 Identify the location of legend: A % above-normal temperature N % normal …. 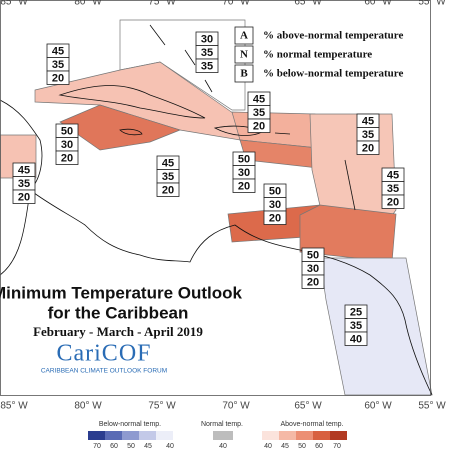
(318, 54).